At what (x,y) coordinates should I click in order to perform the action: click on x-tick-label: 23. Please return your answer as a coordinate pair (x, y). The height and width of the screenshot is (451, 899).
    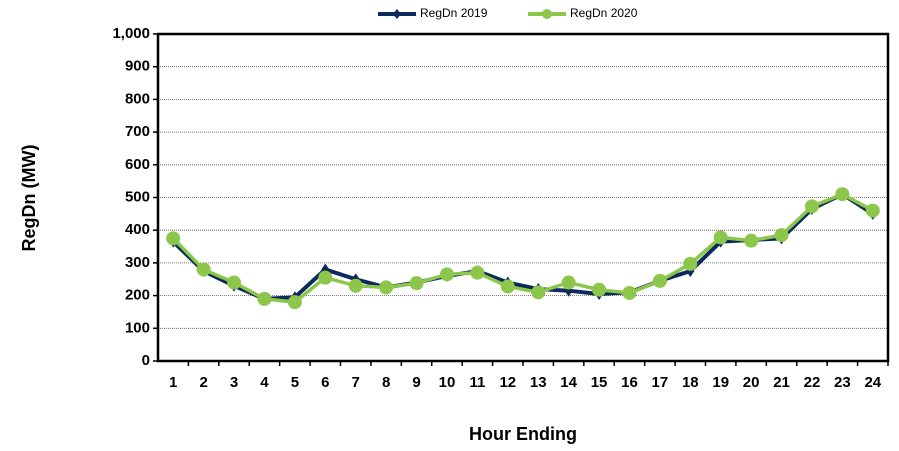
    Looking at the image, I should click on (842, 382).